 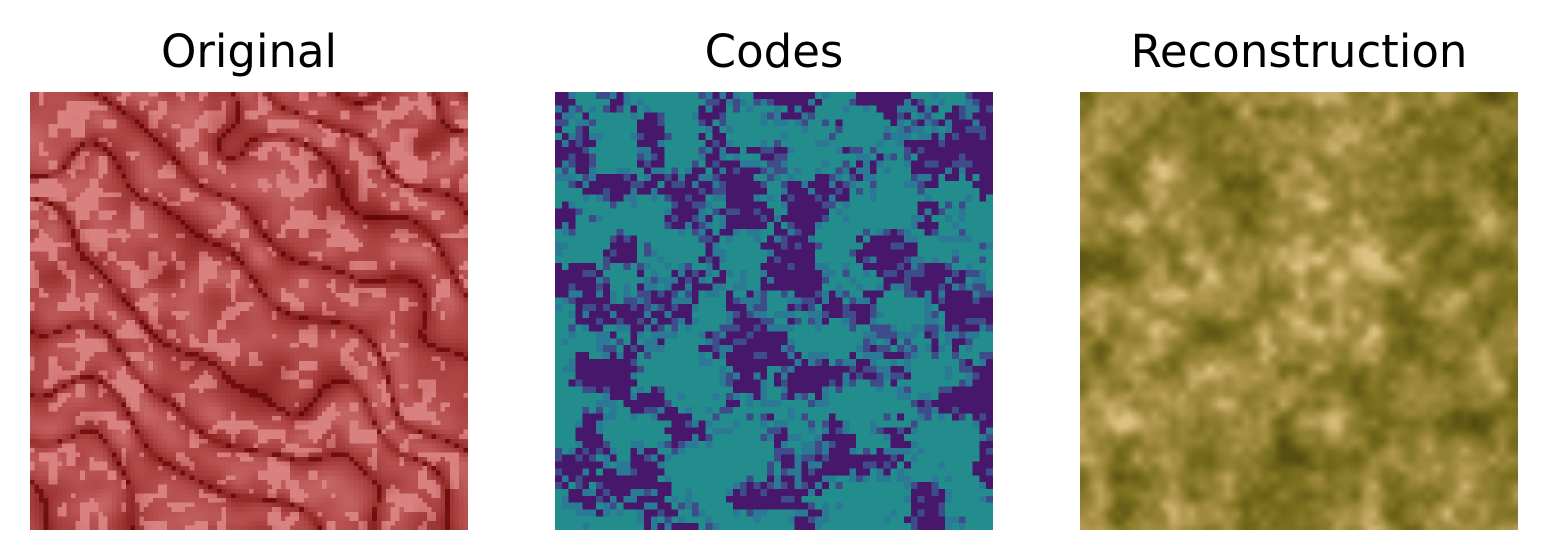 What do you see at coordinates (774, 51) in the screenshot?
I see `panel-title-codes: Codes` at bounding box center [774, 51].